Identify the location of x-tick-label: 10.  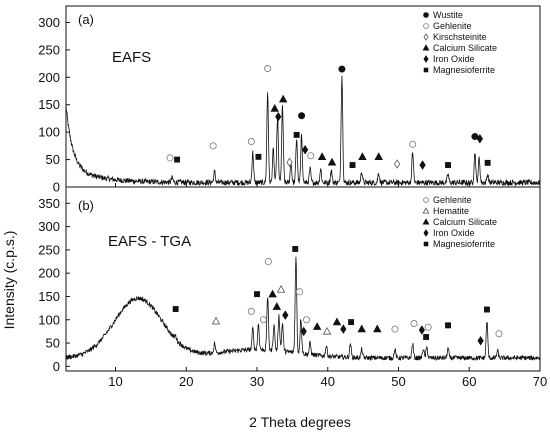
(115, 381).